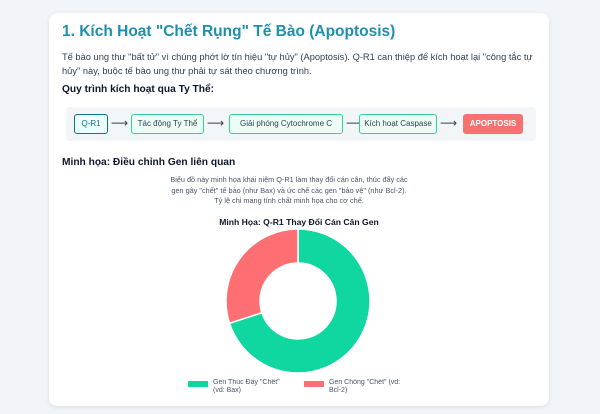 This screenshot has height=414, width=600. I want to click on legend-label: Gen Thúc Đẩy "Chết" (vd: Bax), so click(246, 386).